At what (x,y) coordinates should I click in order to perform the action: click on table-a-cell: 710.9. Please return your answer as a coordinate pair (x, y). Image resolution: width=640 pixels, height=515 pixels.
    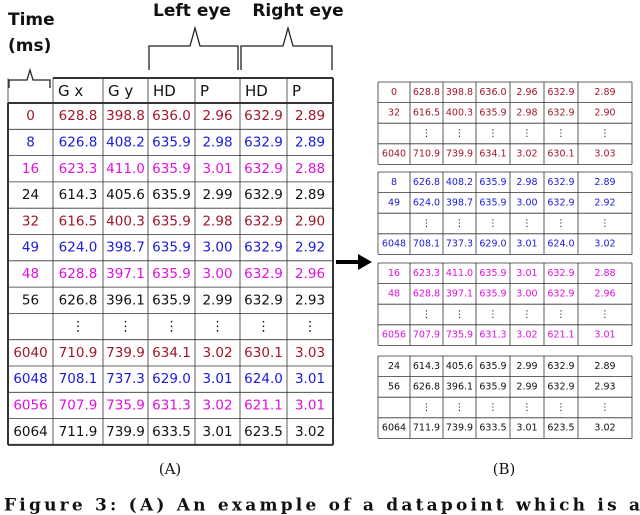
    Looking at the image, I should click on (78, 353).